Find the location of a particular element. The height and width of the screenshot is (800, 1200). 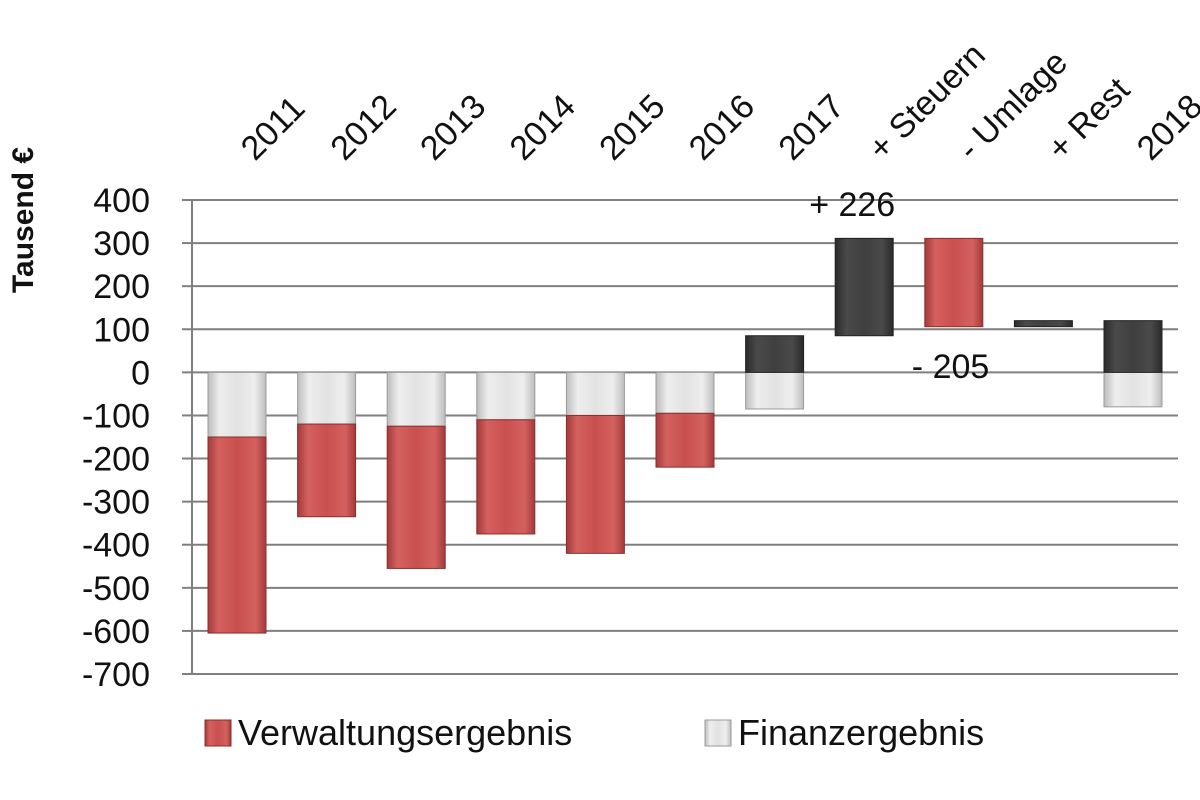

y-tick-label: -700 is located at coordinates (116, 675).